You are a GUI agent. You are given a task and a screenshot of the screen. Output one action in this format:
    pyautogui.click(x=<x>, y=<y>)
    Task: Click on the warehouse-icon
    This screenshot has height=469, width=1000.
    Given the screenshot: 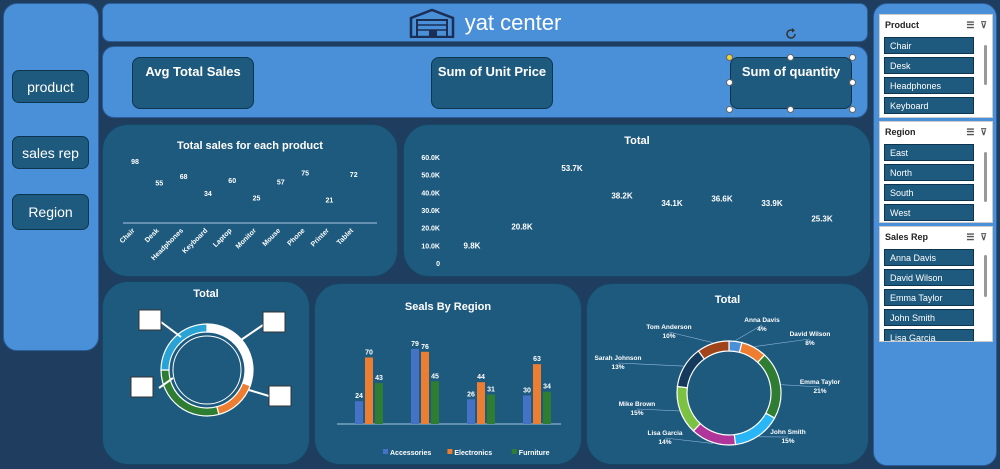 What is the action you would take?
    pyautogui.click(x=431, y=23)
    